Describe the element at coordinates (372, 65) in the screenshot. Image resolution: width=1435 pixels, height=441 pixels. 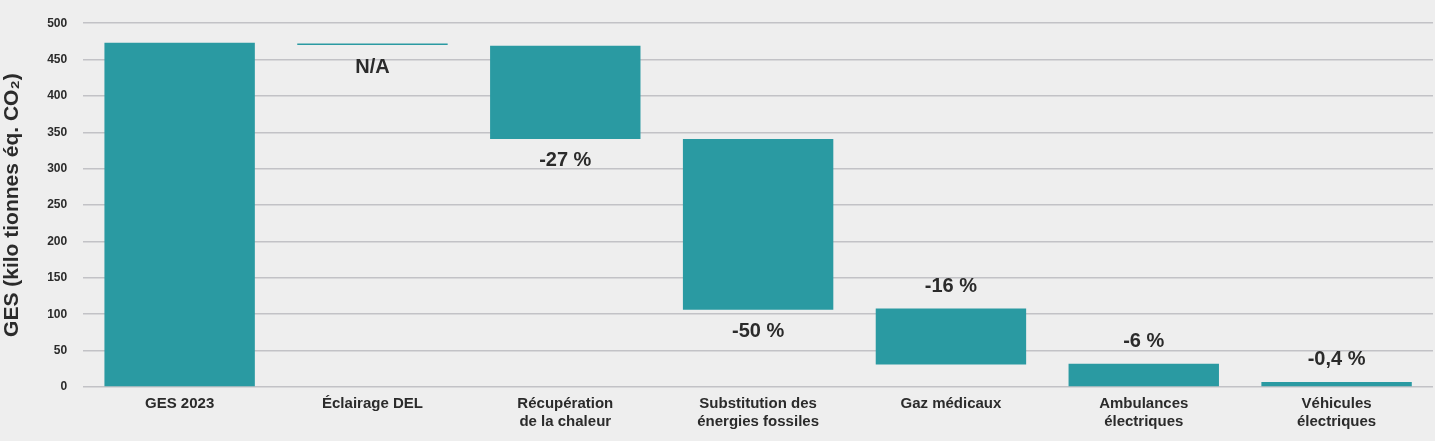
I see `annotation: N/A` at that location.